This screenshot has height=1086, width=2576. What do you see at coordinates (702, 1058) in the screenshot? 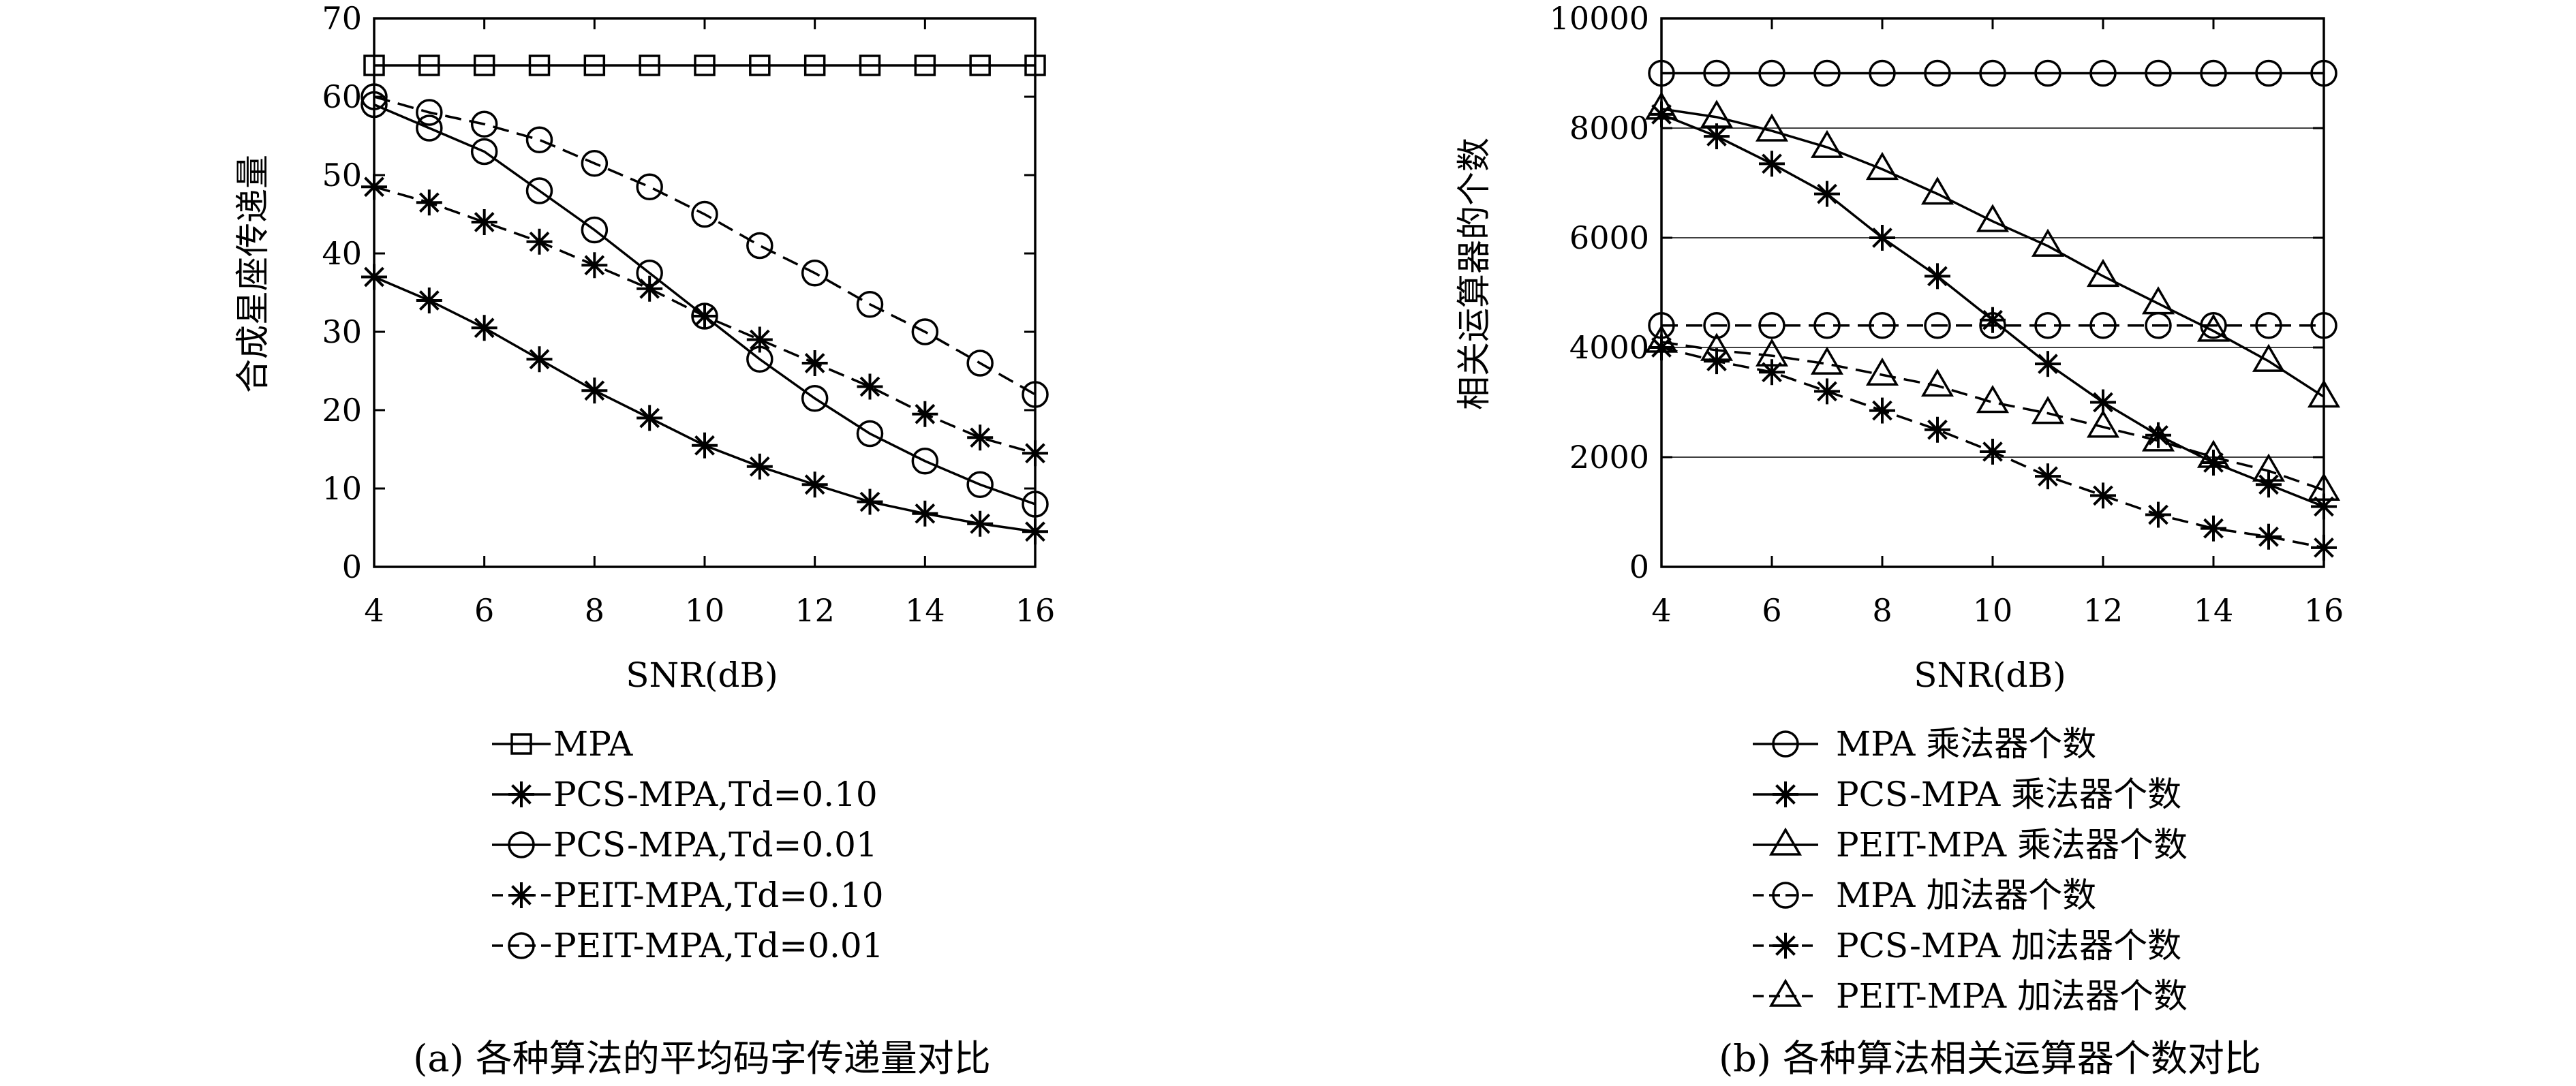
I see `chart-a-caption: (a) 各种算法的平均码字传递量对比` at bounding box center [702, 1058].